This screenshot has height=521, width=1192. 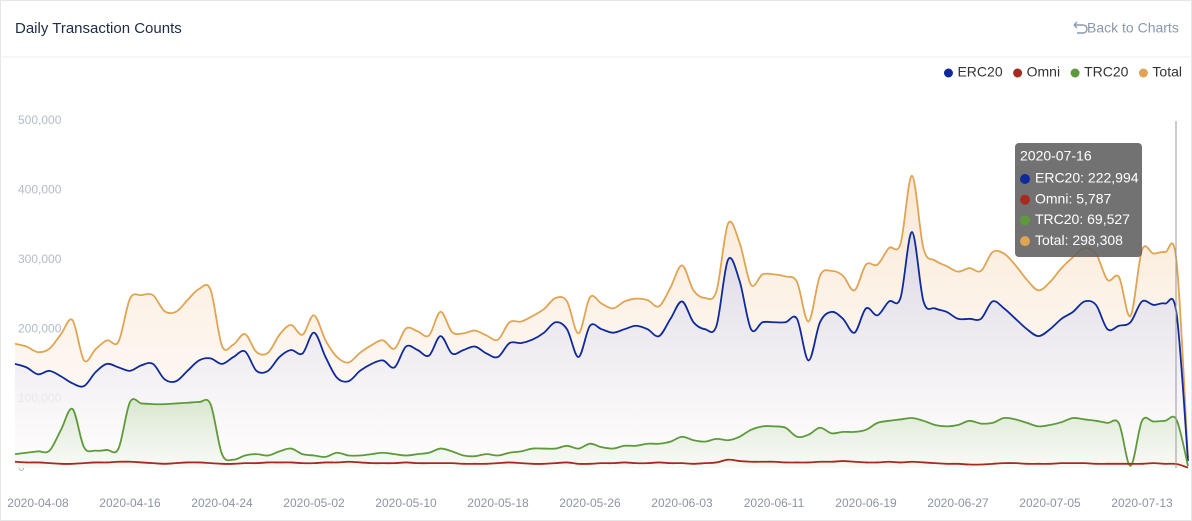 I want to click on x-tick-label: 2020-04-16, so click(x=130, y=503).